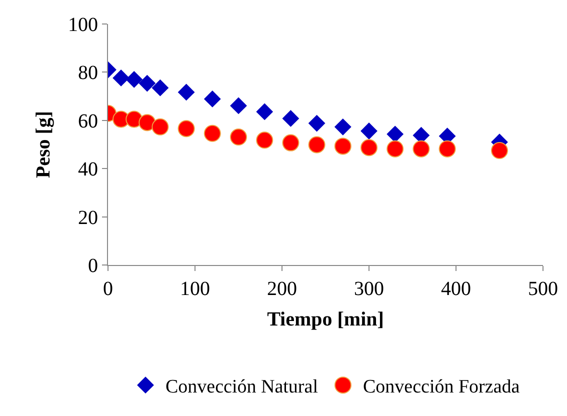 The width and height of the screenshot is (567, 416). What do you see at coordinates (88, 169) in the screenshot?
I see `y-tick-label: 40` at bounding box center [88, 169].